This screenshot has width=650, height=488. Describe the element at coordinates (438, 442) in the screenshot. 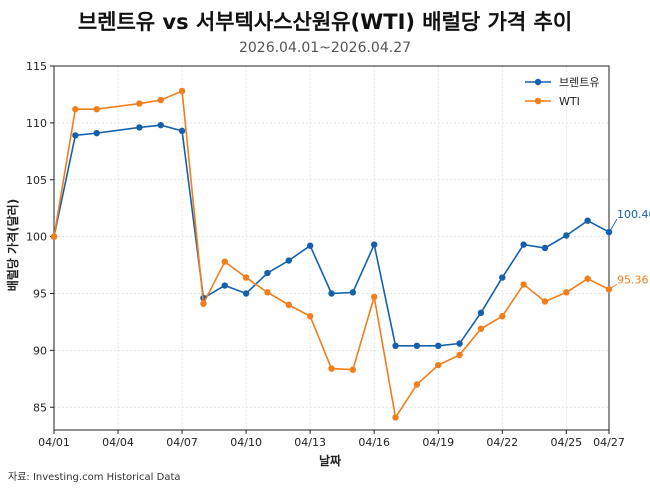

I see `x-tick-label: 04/19` at that location.